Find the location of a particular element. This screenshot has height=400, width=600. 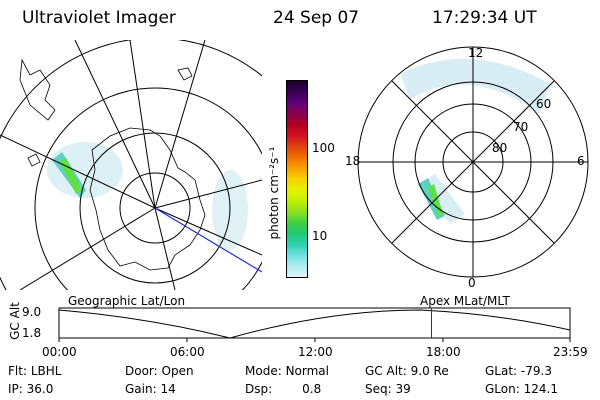

status-seq-label: Seq: is located at coordinates (378, 389).